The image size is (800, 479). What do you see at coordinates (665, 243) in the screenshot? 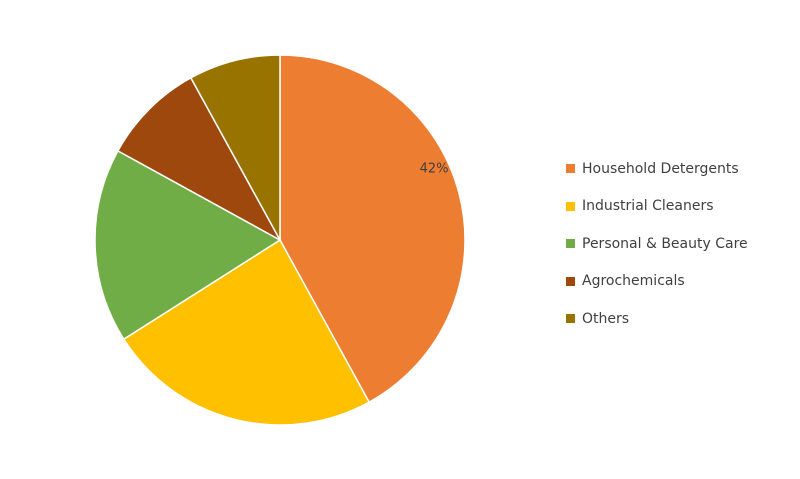
I see `legend-label: Personal & Beauty Care` at bounding box center [665, 243].